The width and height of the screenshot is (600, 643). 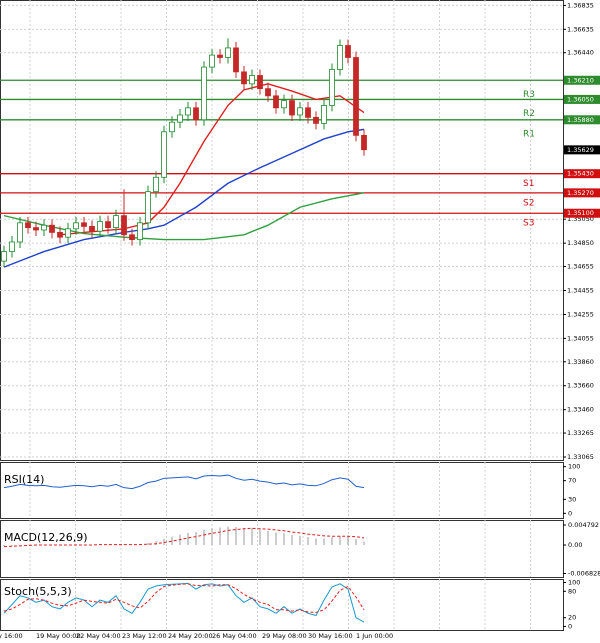 What do you see at coordinates (529, 134) in the screenshot?
I see `level-name: R1` at bounding box center [529, 134].